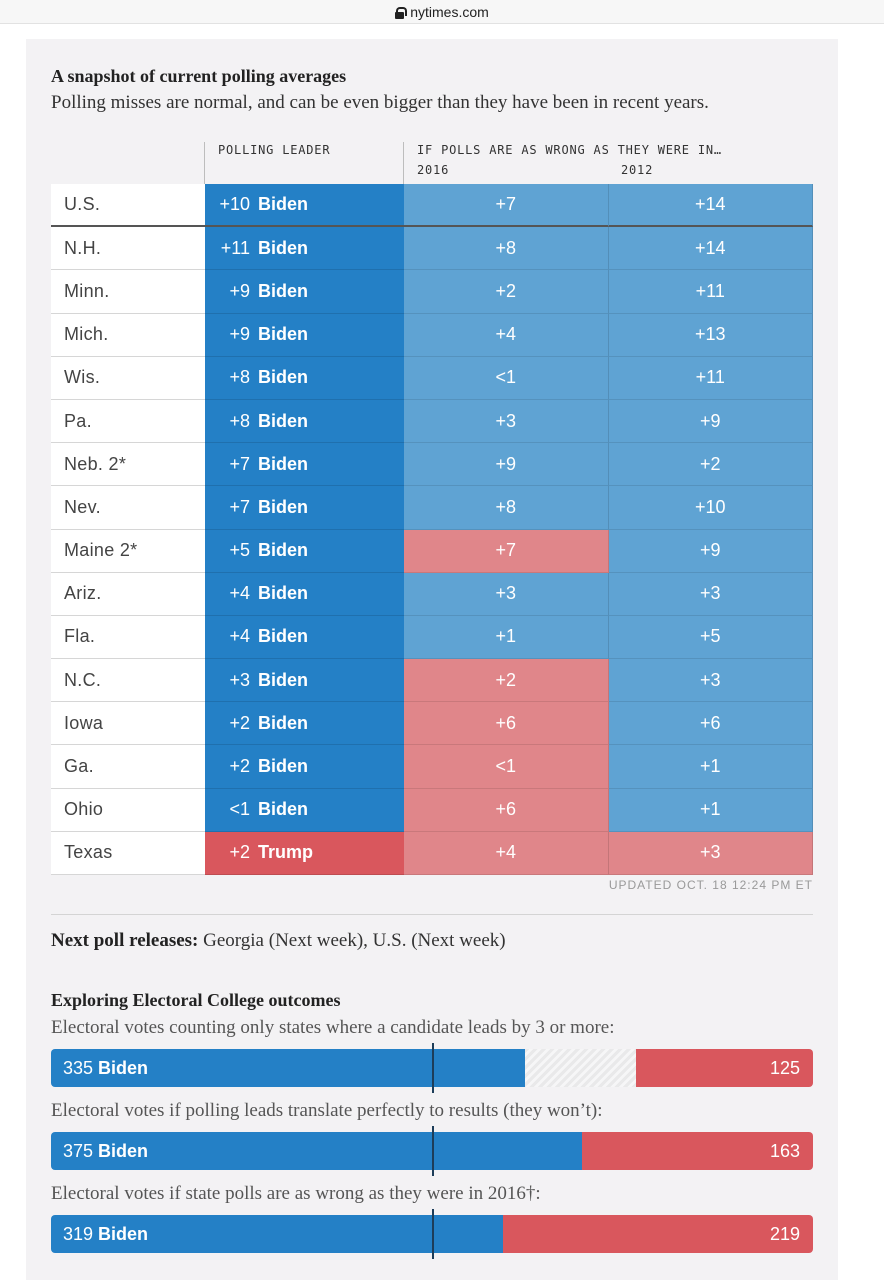 The height and width of the screenshot is (1280, 884). Describe the element at coordinates (784, 1067) in the screenshot. I see `trump-votes: 125` at that location.